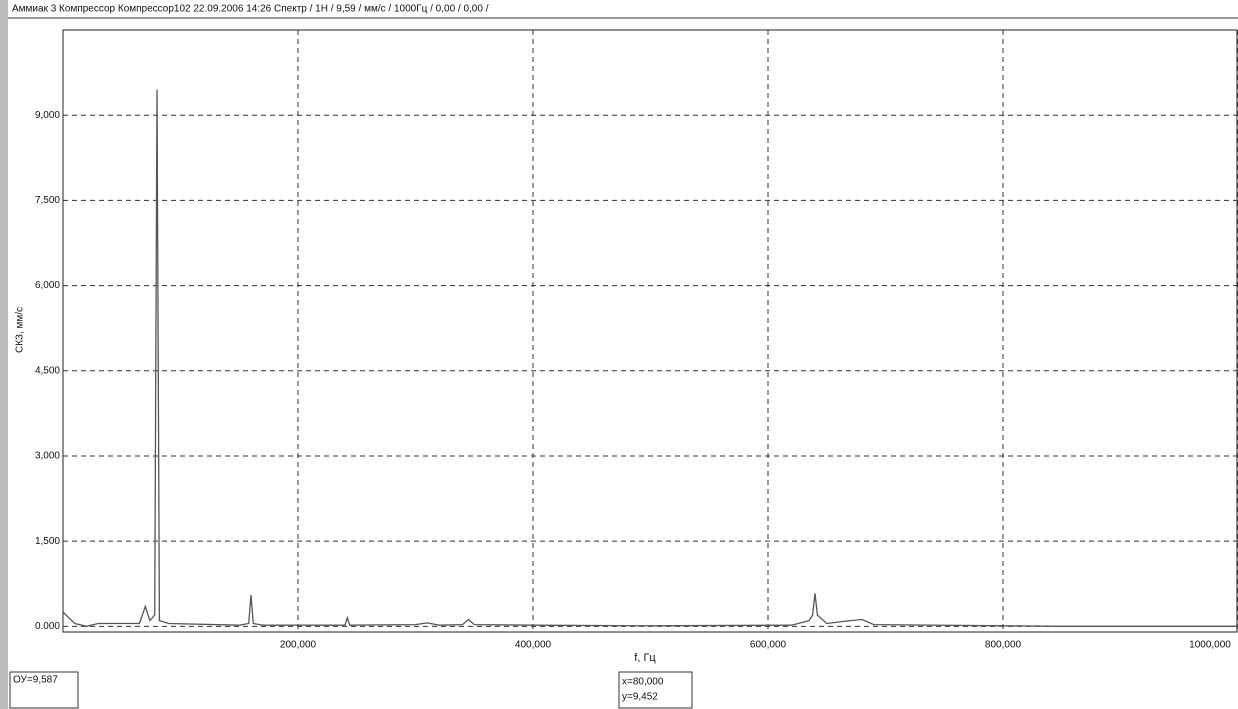 This screenshot has width=1238, height=709. I want to click on y-tick-label: 0.000, so click(47, 626).